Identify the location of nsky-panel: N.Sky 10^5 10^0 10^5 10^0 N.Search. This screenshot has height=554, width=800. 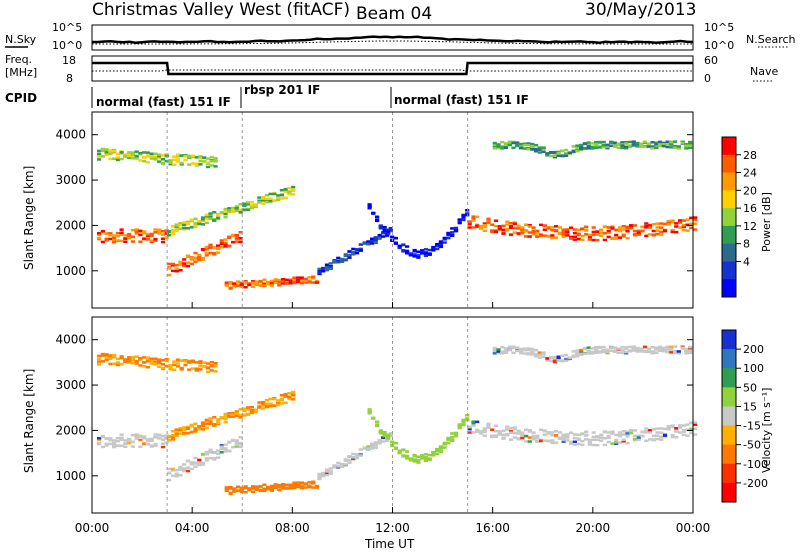
(400, 36).